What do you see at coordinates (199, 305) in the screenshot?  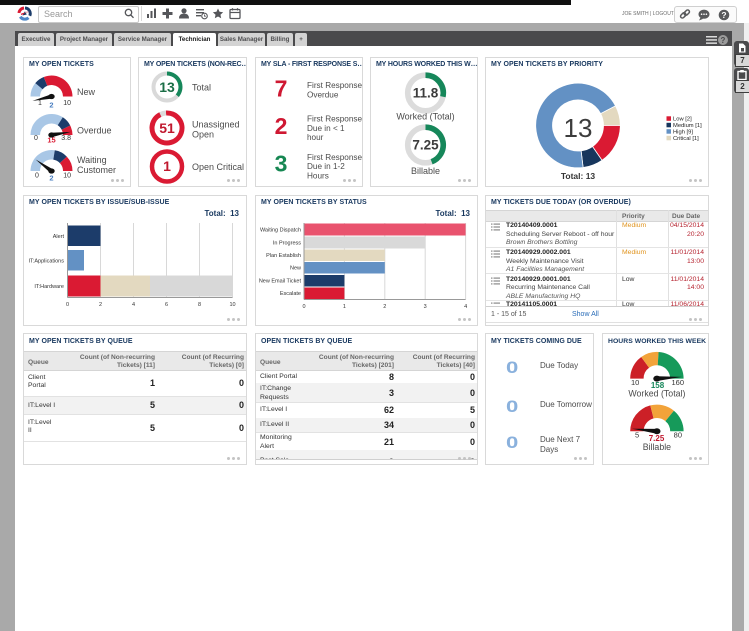 I see `svg-text: 8` at bounding box center [199, 305].